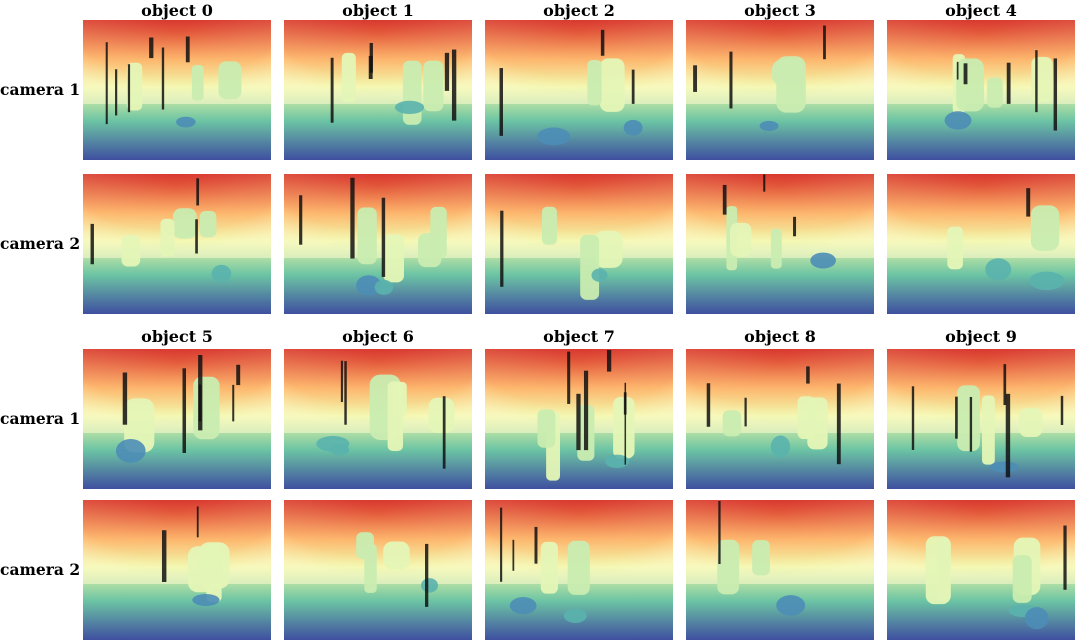 The width and height of the screenshot is (1079, 644). What do you see at coordinates (378, 336) in the screenshot?
I see `column-title: object 6` at bounding box center [378, 336].